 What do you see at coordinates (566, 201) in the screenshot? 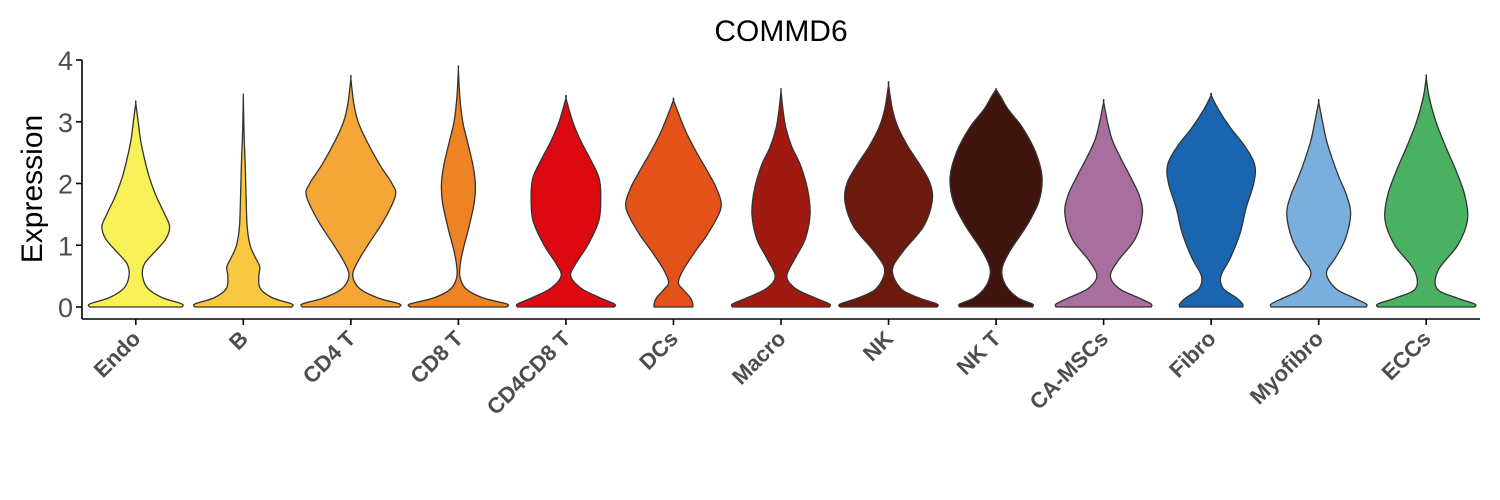
I see `violin-cd4cd8-t` at bounding box center [566, 201].